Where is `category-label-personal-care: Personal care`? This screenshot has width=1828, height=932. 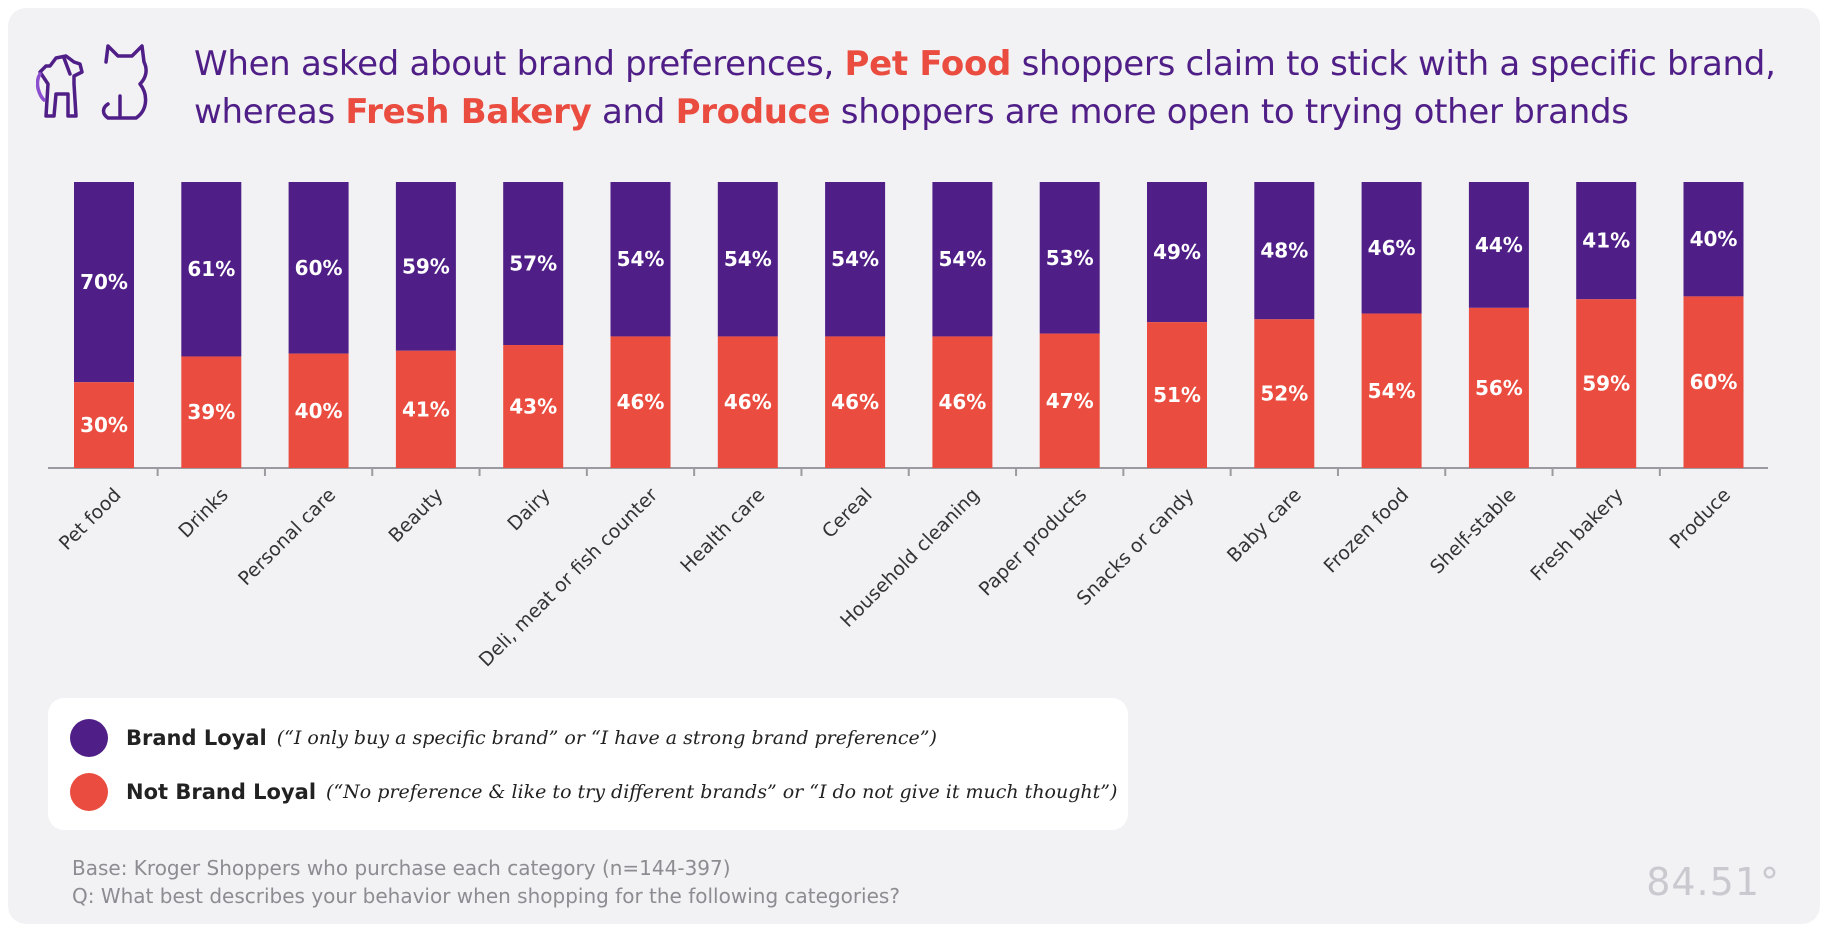 category-label-personal-care: Personal care is located at coordinates (287, 537).